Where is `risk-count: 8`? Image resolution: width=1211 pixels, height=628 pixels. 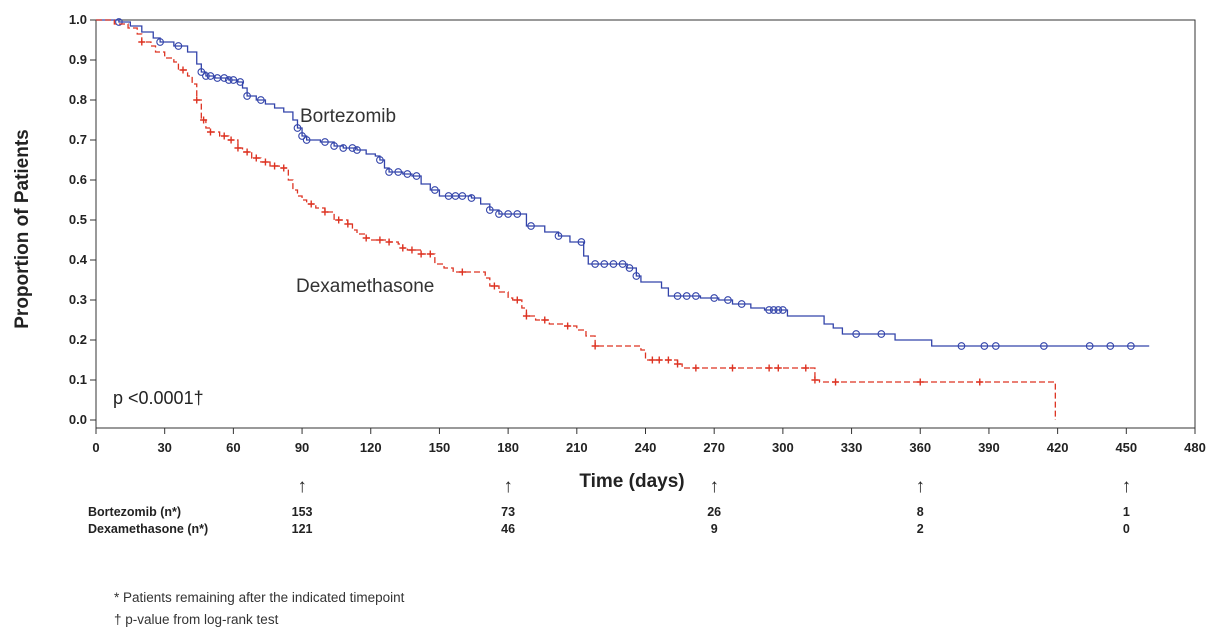
risk-count: 8 is located at coordinates (920, 512).